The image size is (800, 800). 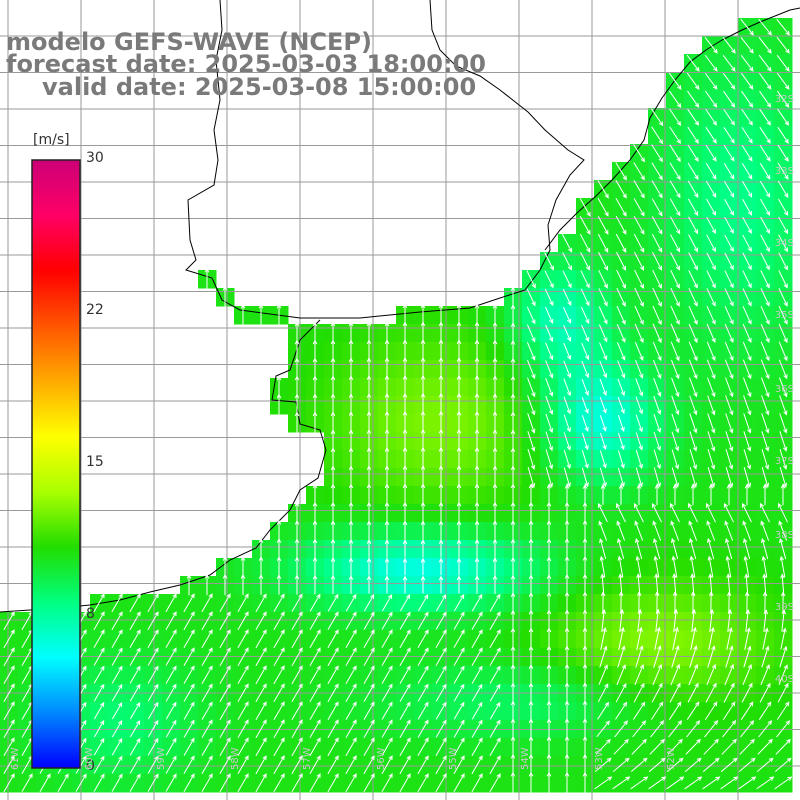 I want to click on title-model: modelo GEFS-WAVE (NCEP), so click(x=189, y=42).